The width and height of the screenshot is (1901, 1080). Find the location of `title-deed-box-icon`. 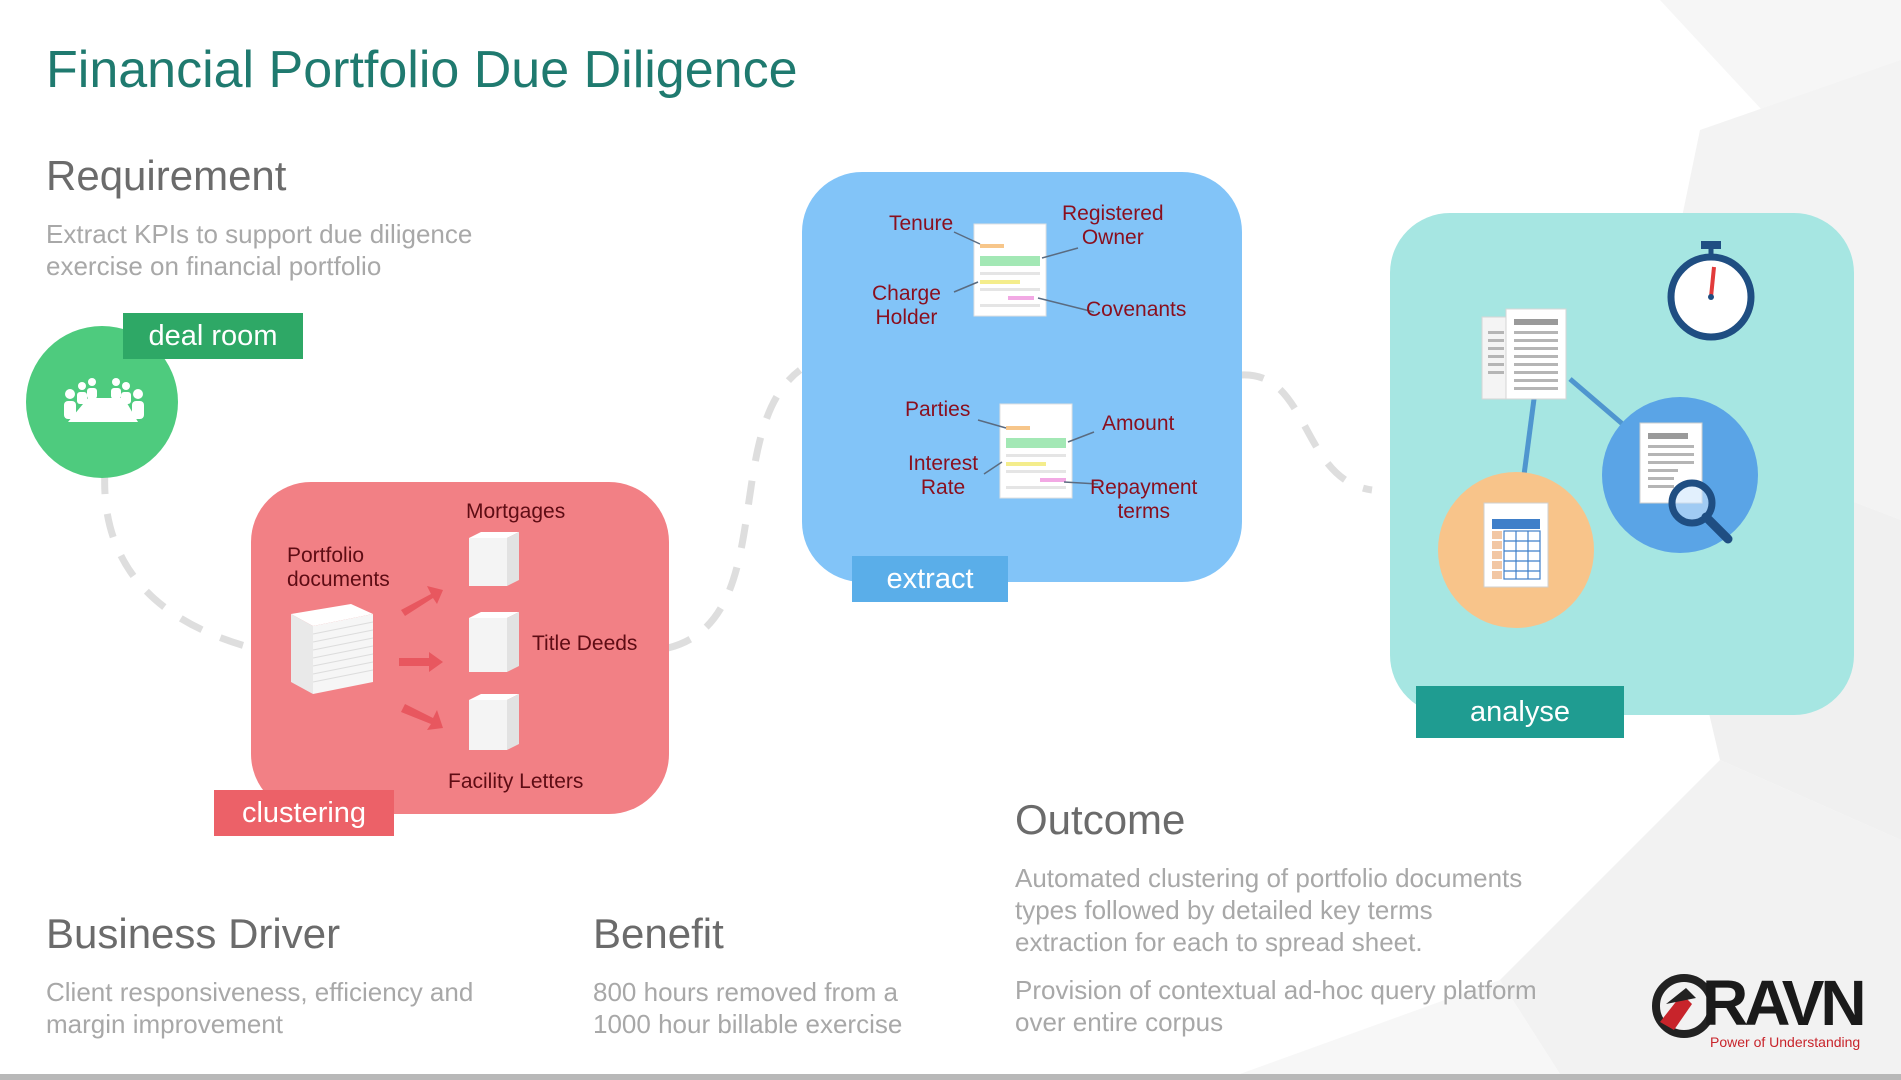

title-deed-box-icon is located at coordinates (494, 642).